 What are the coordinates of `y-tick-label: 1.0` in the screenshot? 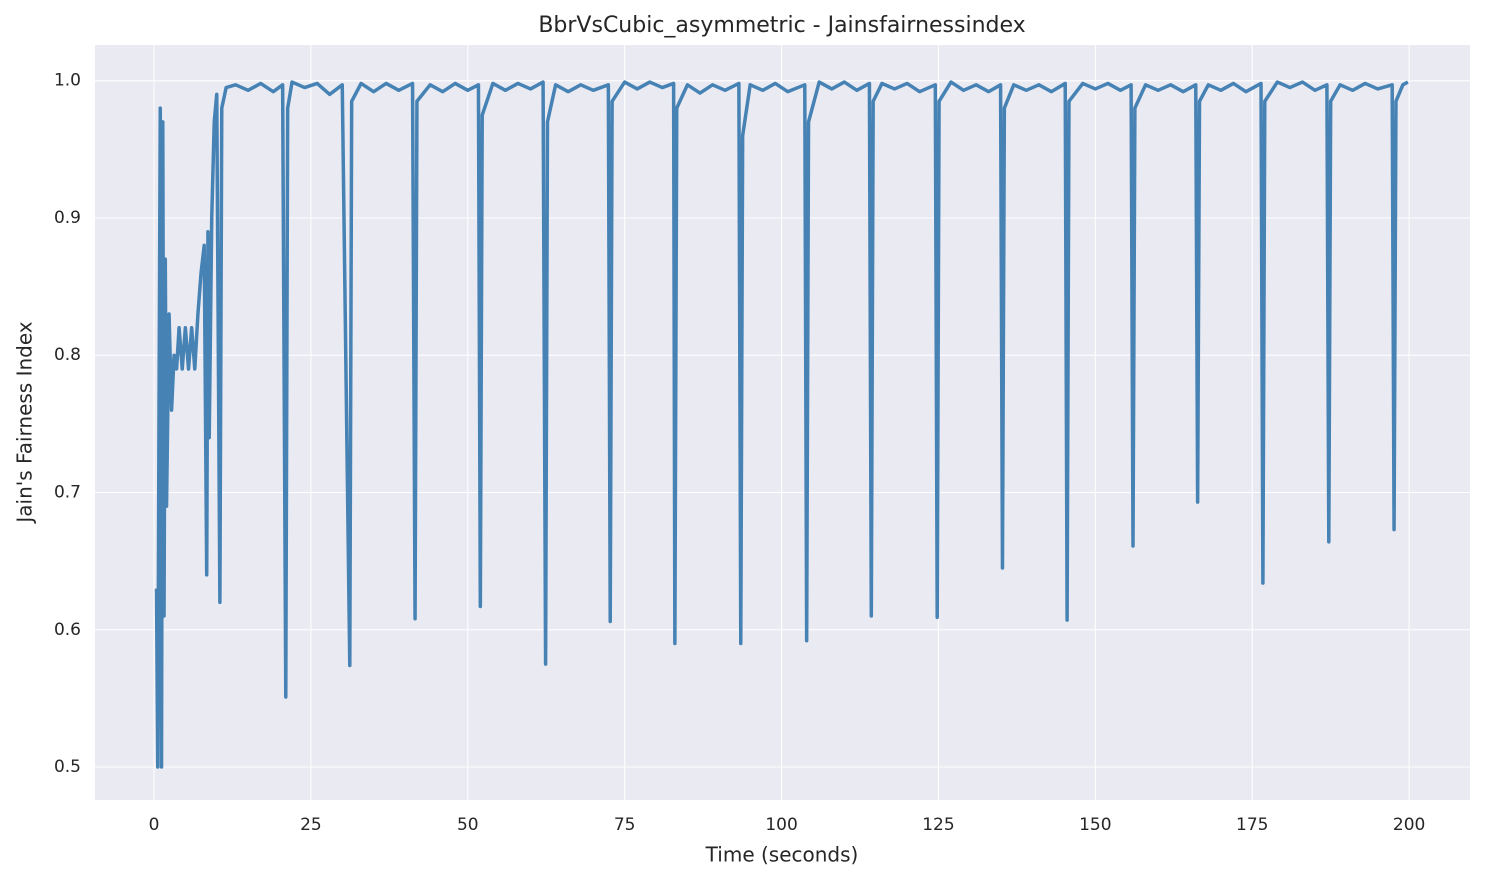 It's located at (67, 81).